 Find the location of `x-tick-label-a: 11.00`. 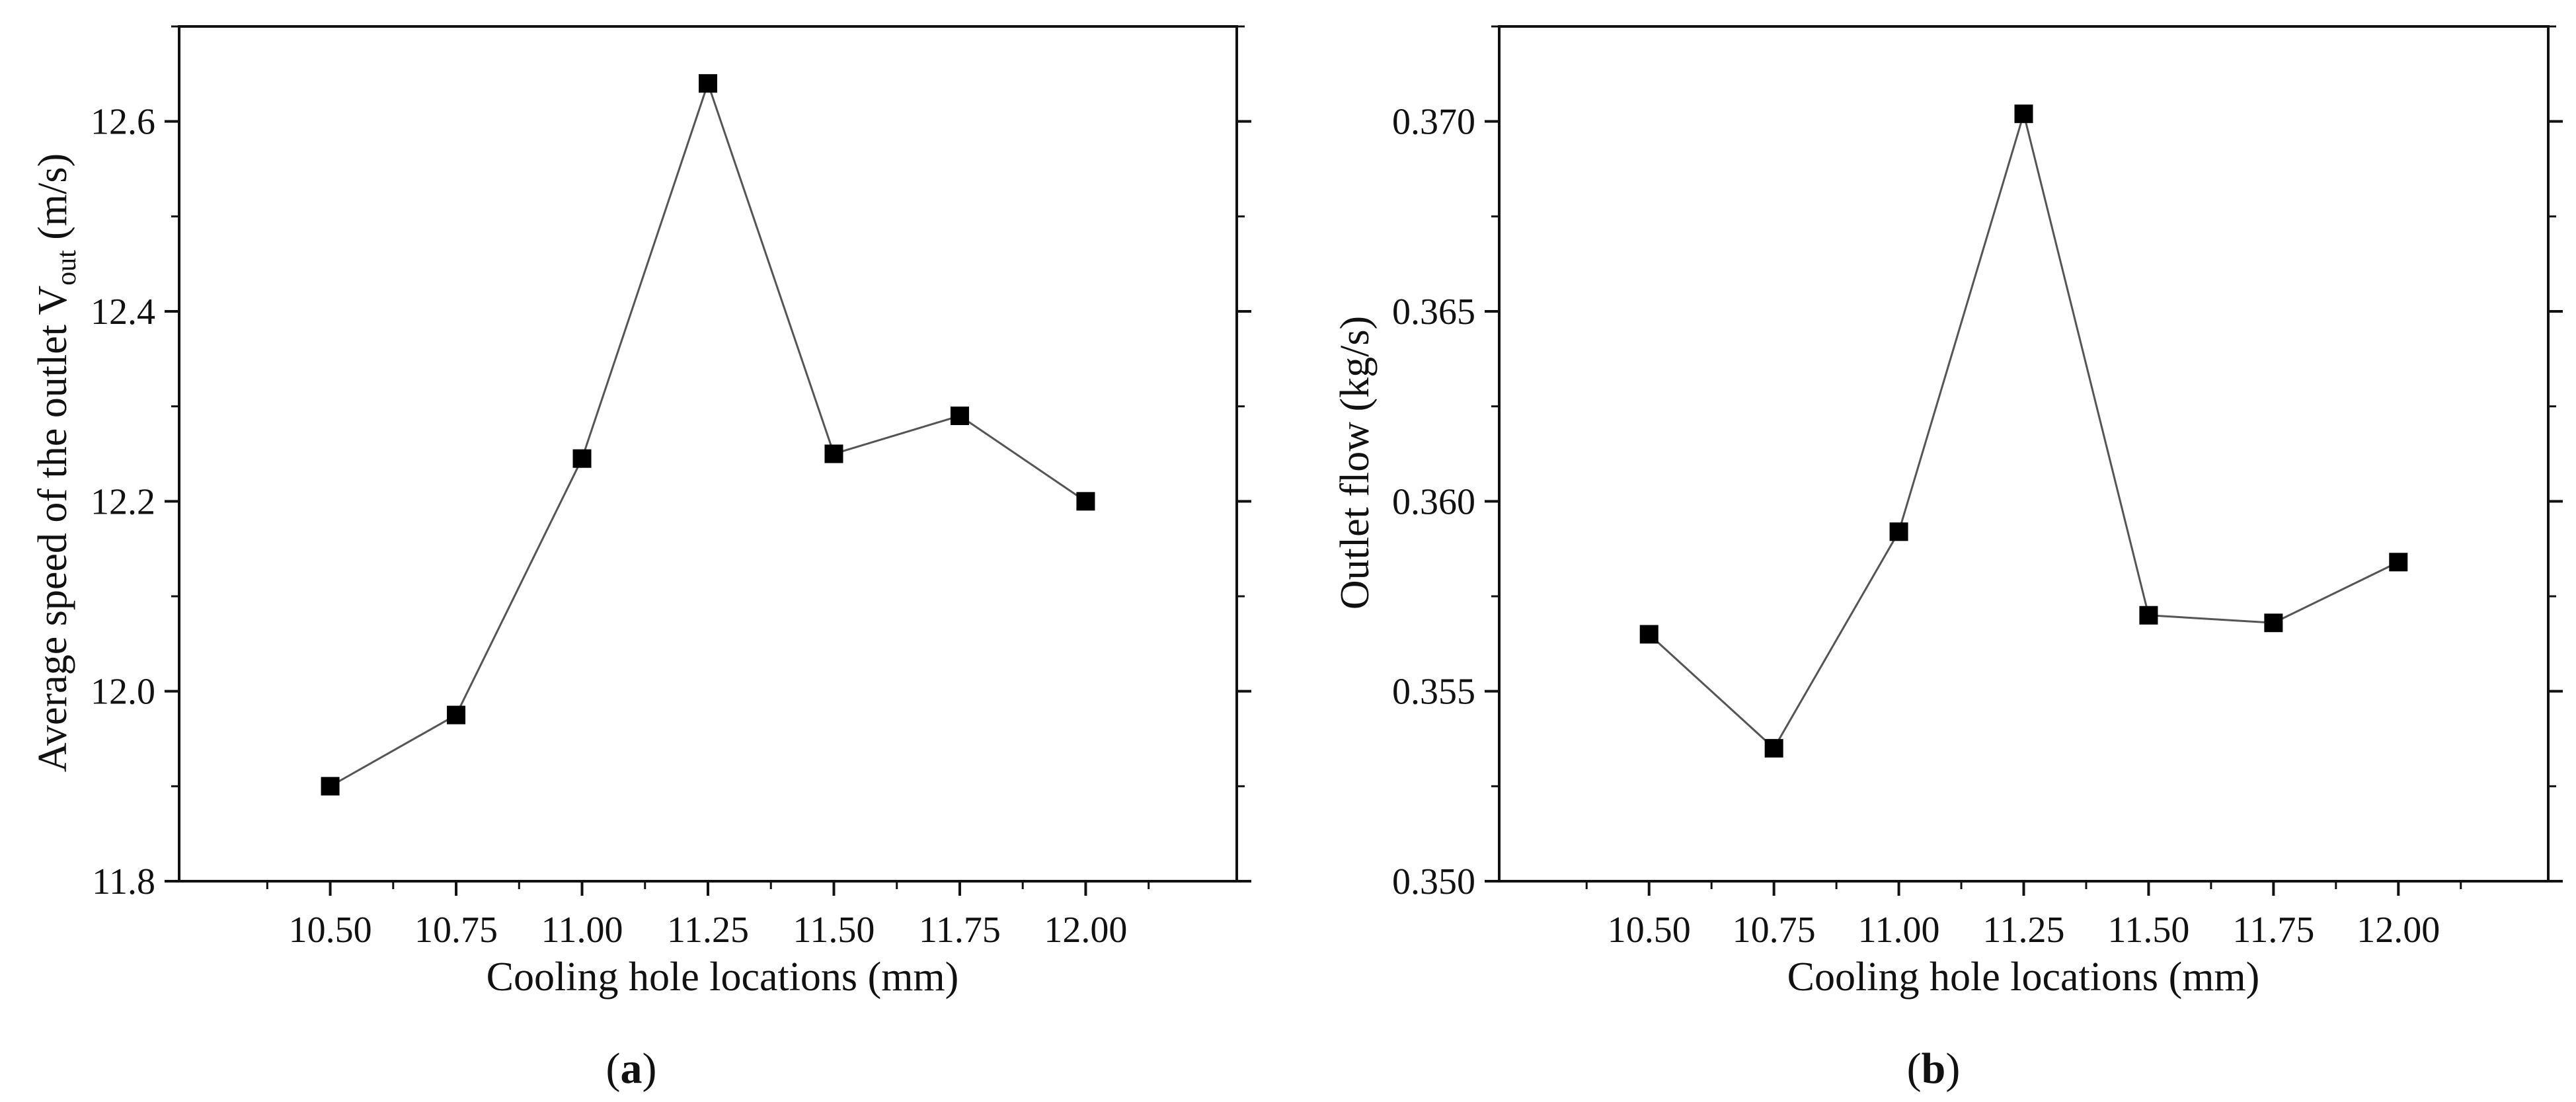

x-tick-label-a: 11.00 is located at coordinates (582, 930).